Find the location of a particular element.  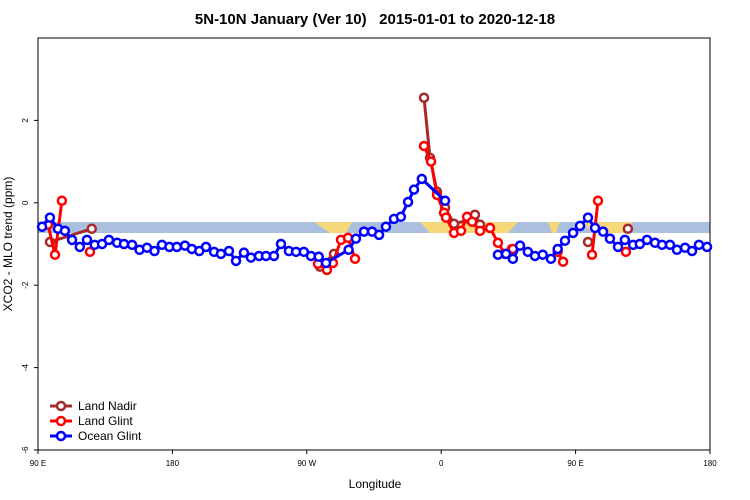

x-axis-label: Longitude is located at coordinates (375, 484).